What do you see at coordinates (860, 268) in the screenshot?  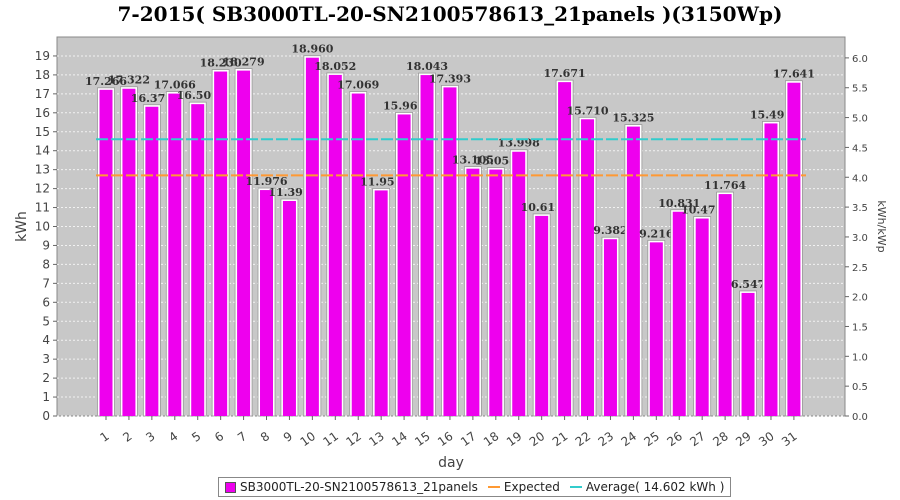 I see `y2-tick-label: 2.5` at bounding box center [860, 268].